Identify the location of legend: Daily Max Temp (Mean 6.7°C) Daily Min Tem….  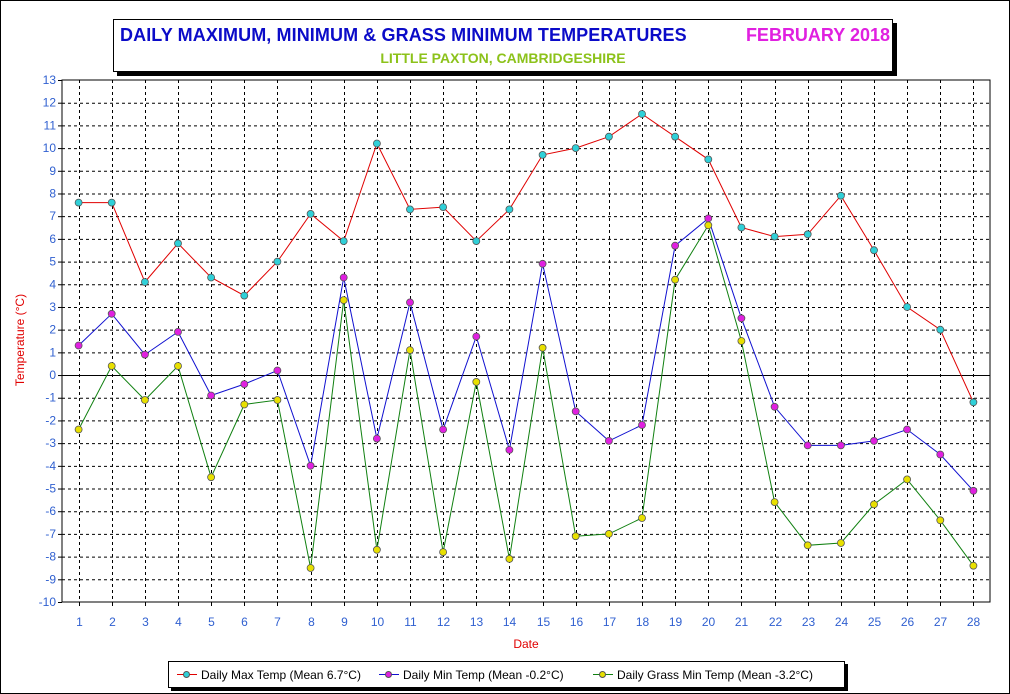
(506, 674).